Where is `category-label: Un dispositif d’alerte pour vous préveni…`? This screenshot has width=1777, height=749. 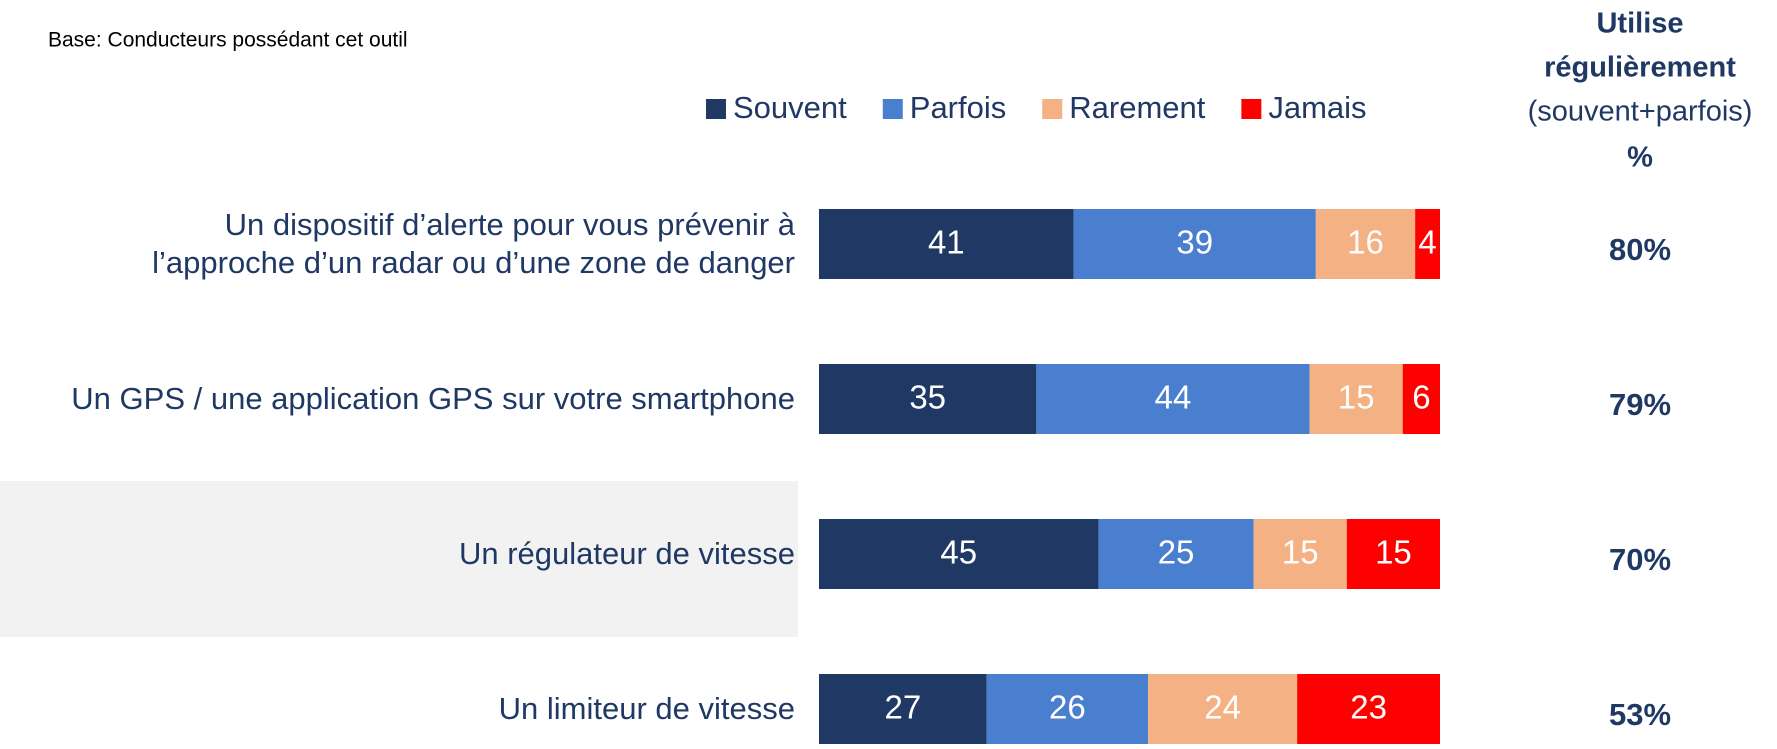 category-label: Un dispositif d’alerte pour vous préveni… is located at coordinates (473, 243).